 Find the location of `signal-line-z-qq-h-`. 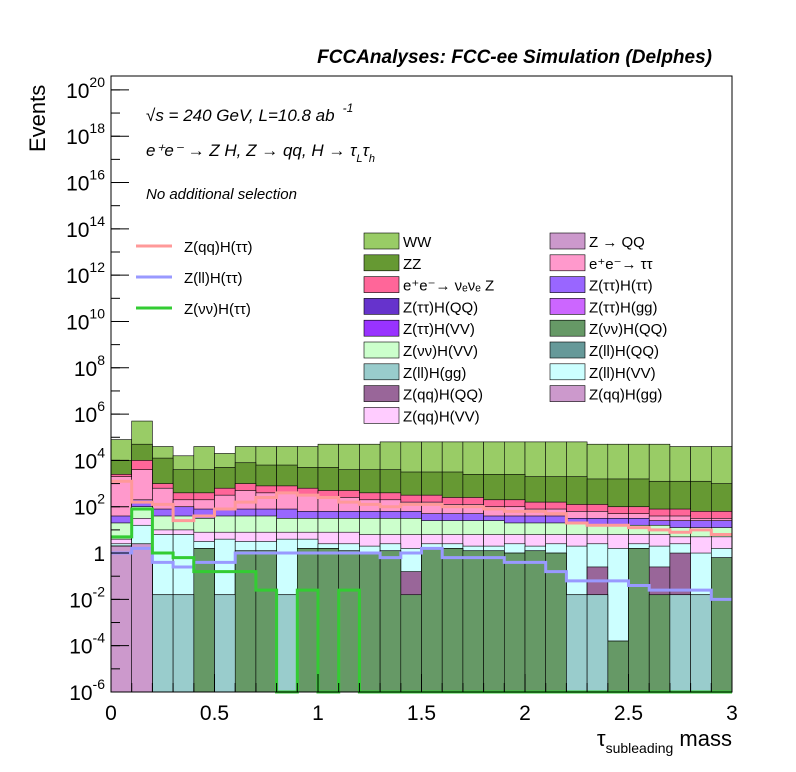

signal-line-z-qq-h- is located at coordinates (421, 508).